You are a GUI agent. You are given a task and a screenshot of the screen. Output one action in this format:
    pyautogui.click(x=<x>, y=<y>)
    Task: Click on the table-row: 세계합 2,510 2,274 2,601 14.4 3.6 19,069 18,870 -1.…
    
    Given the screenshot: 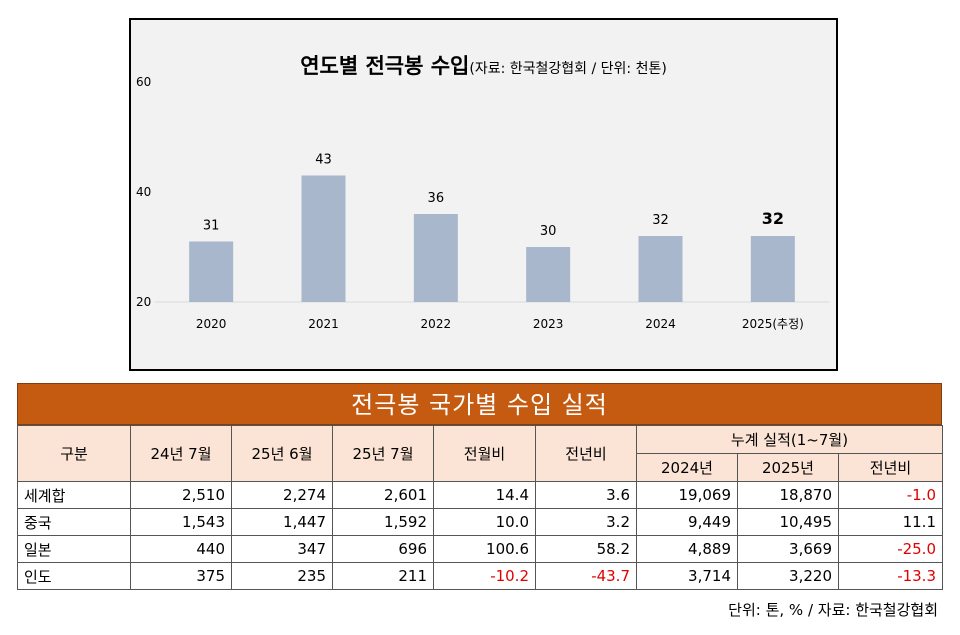 What is the action you would take?
    pyautogui.click(x=480, y=495)
    